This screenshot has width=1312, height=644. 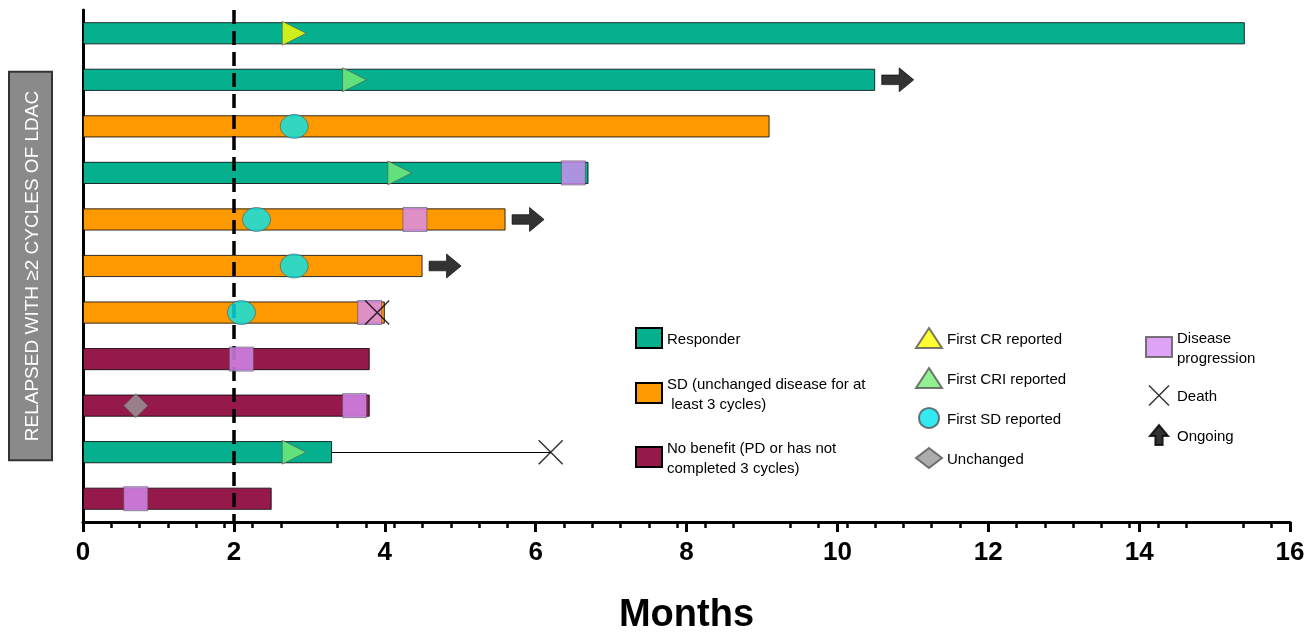 I want to click on y-axis-title: RELAPSED WITH ≥2 CYCLES OF LDAC, so click(x=31, y=266).